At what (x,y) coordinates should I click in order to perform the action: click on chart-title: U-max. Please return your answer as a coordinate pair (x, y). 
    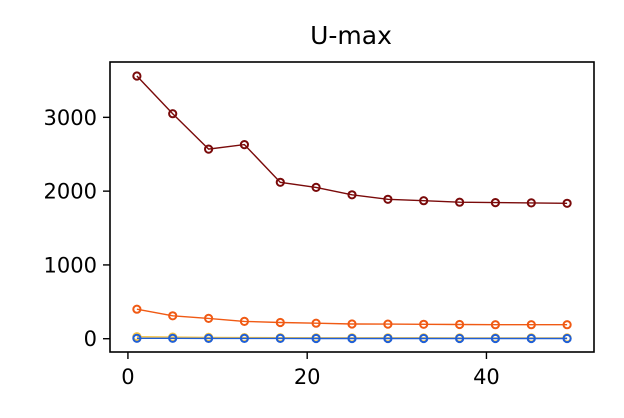
    Looking at the image, I should click on (351, 35).